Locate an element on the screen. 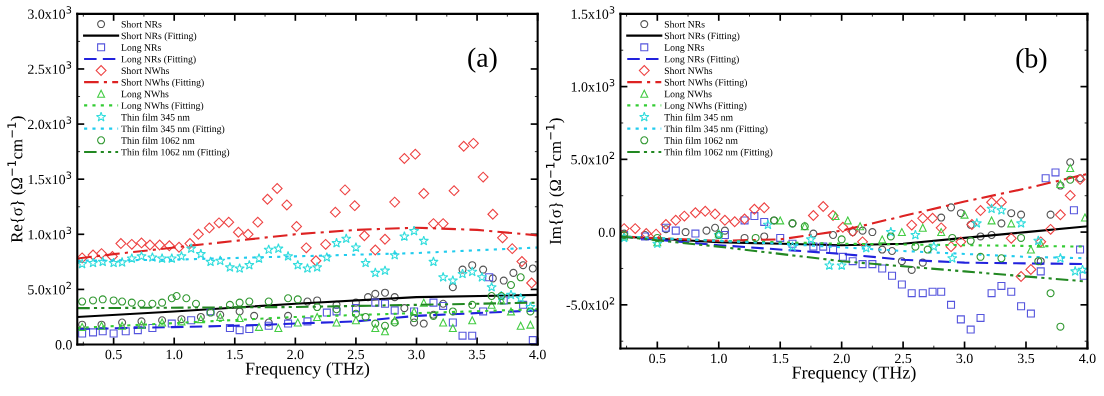 This screenshot has height=396, width=1104. y-tick-label: 3.0x10$^{3}$ is located at coordinates (50, 12).